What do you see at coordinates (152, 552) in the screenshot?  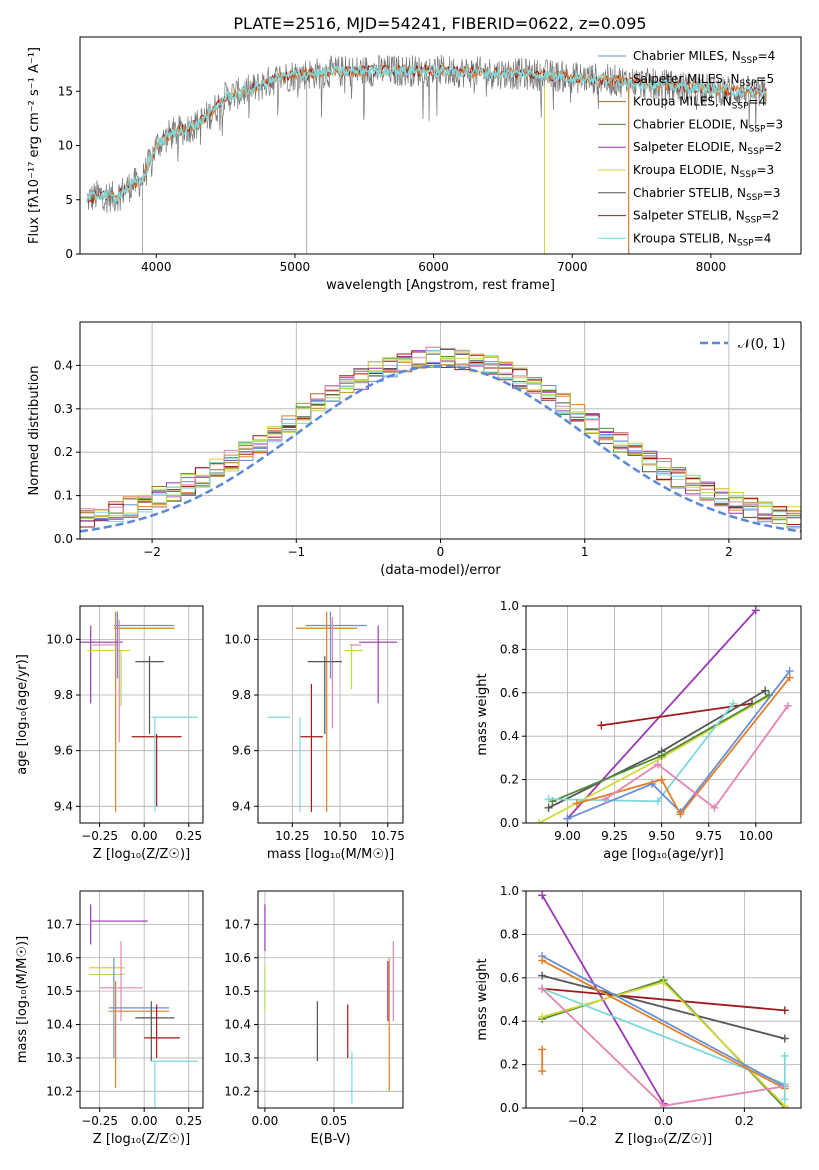 I see `x-tick-label: −2` at bounding box center [152, 552].